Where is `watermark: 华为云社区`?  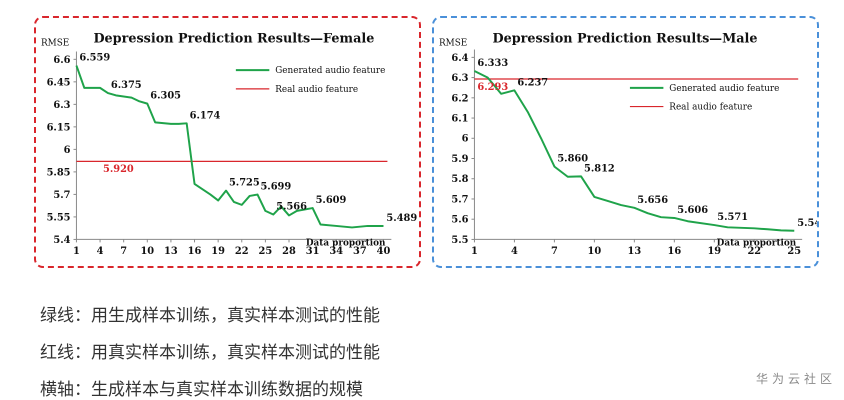
watermark: 华为云社区 is located at coordinates (795, 379).